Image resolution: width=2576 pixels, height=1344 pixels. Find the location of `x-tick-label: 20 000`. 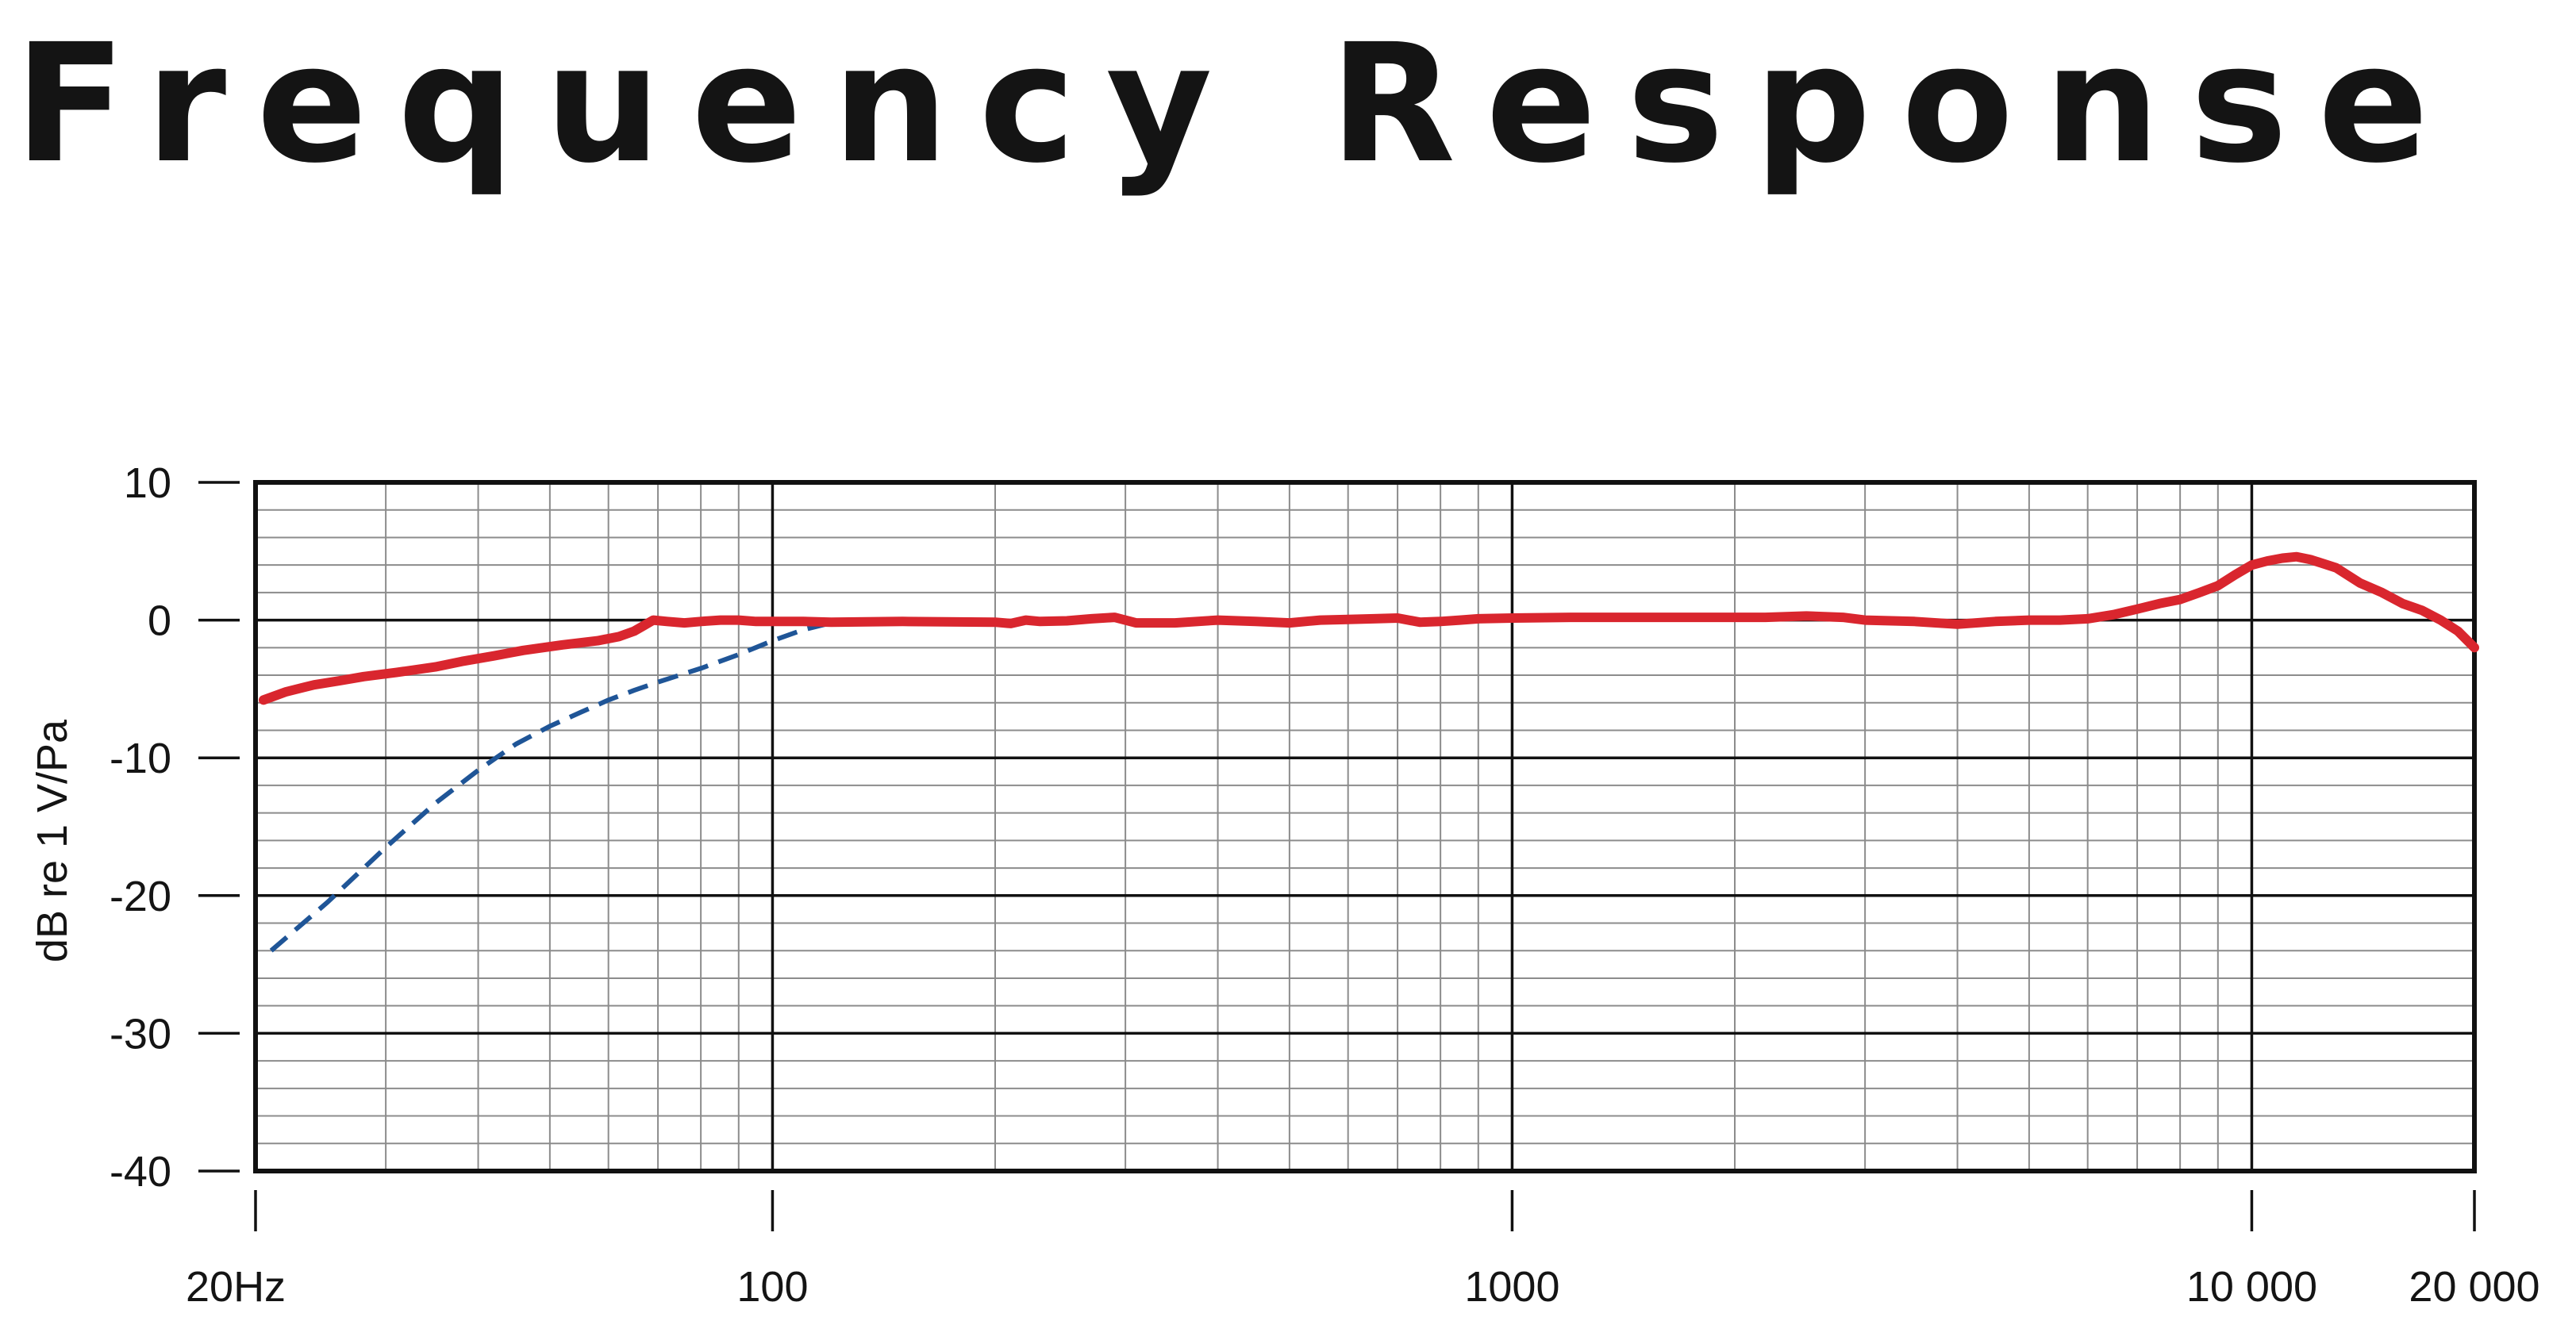

x-tick-label: 20 000 is located at coordinates (2474, 1287).